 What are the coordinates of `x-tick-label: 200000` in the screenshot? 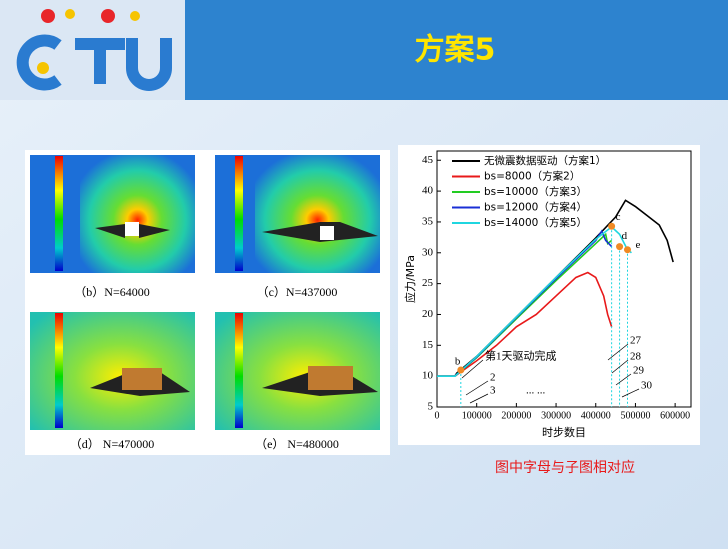 It's located at (516, 415).